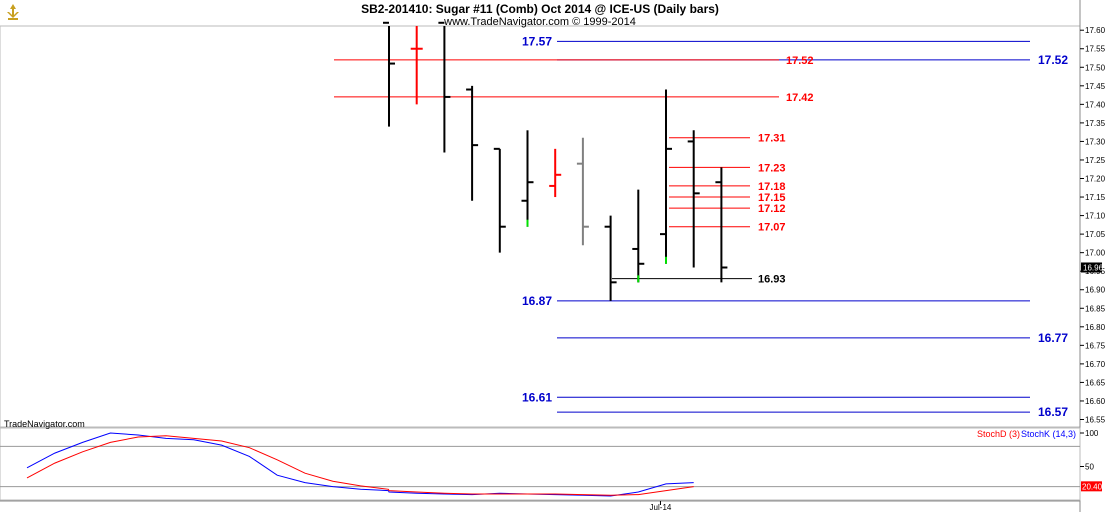 The width and height of the screenshot is (1113, 517). What do you see at coordinates (1095, 327) in the screenshot?
I see `price-tick-label: 16.80` at bounding box center [1095, 327].